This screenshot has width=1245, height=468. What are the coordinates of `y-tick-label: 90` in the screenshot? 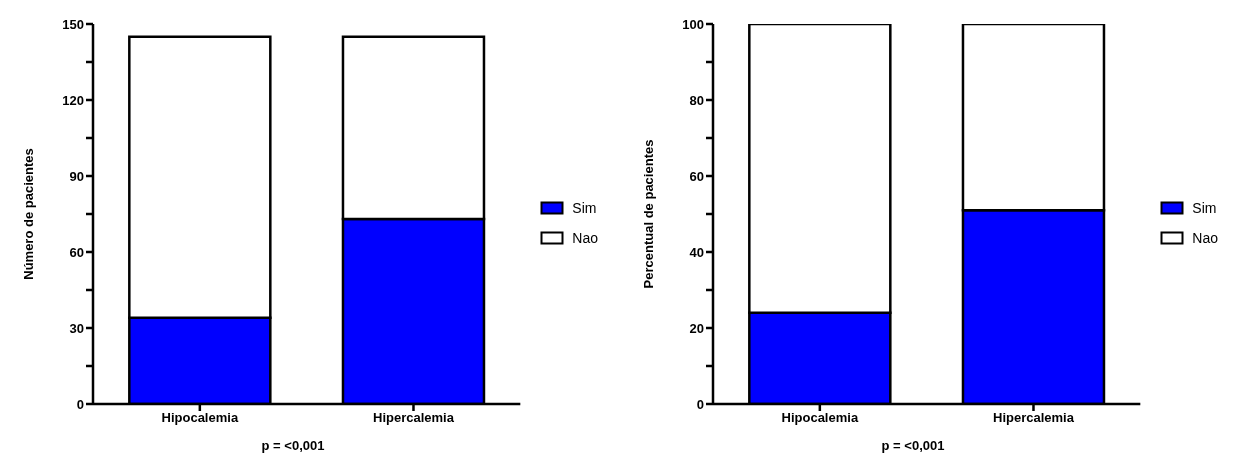 It's located at (76, 176).